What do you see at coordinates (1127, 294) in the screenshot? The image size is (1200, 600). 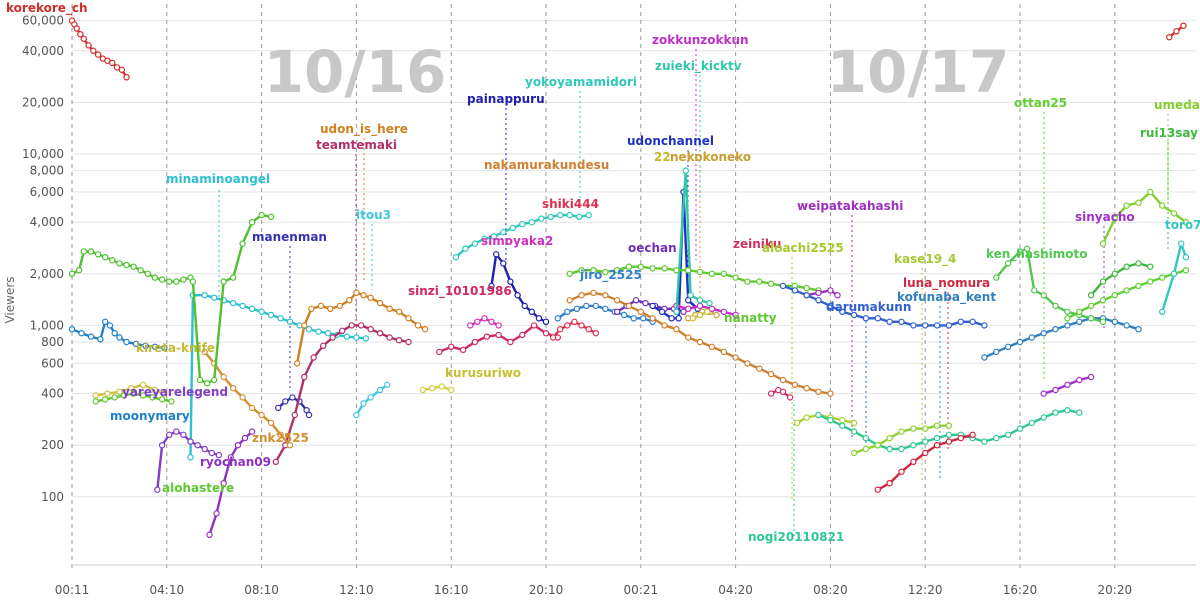 I see `series-ottan25` at bounding box center [1127, 294].